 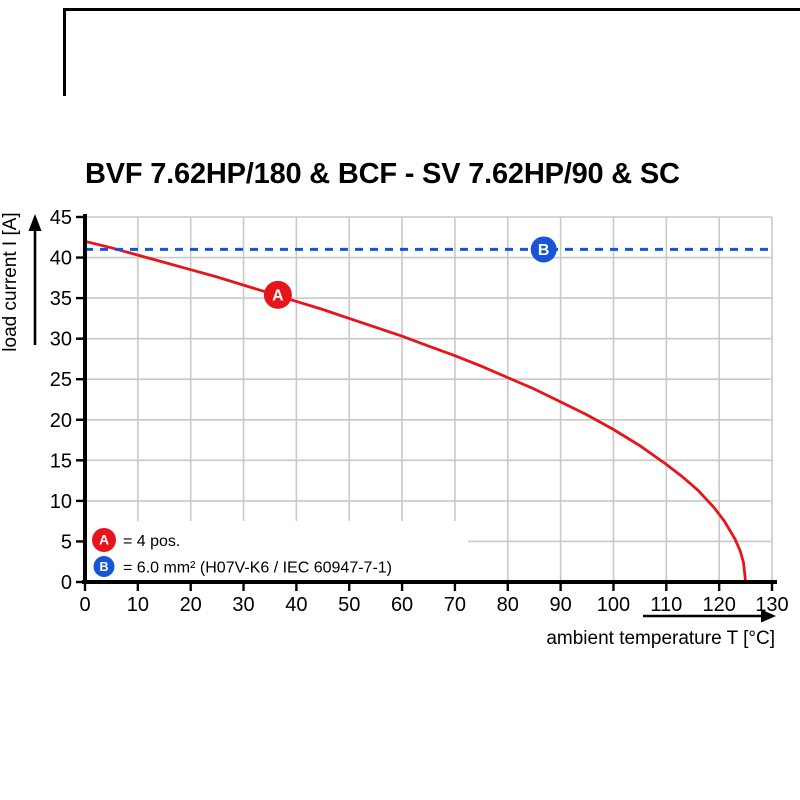 What do you see at coordinates (61, 218) in the screenshot?
I see `y-tick-label: 45` at bounding box center [61, 218].